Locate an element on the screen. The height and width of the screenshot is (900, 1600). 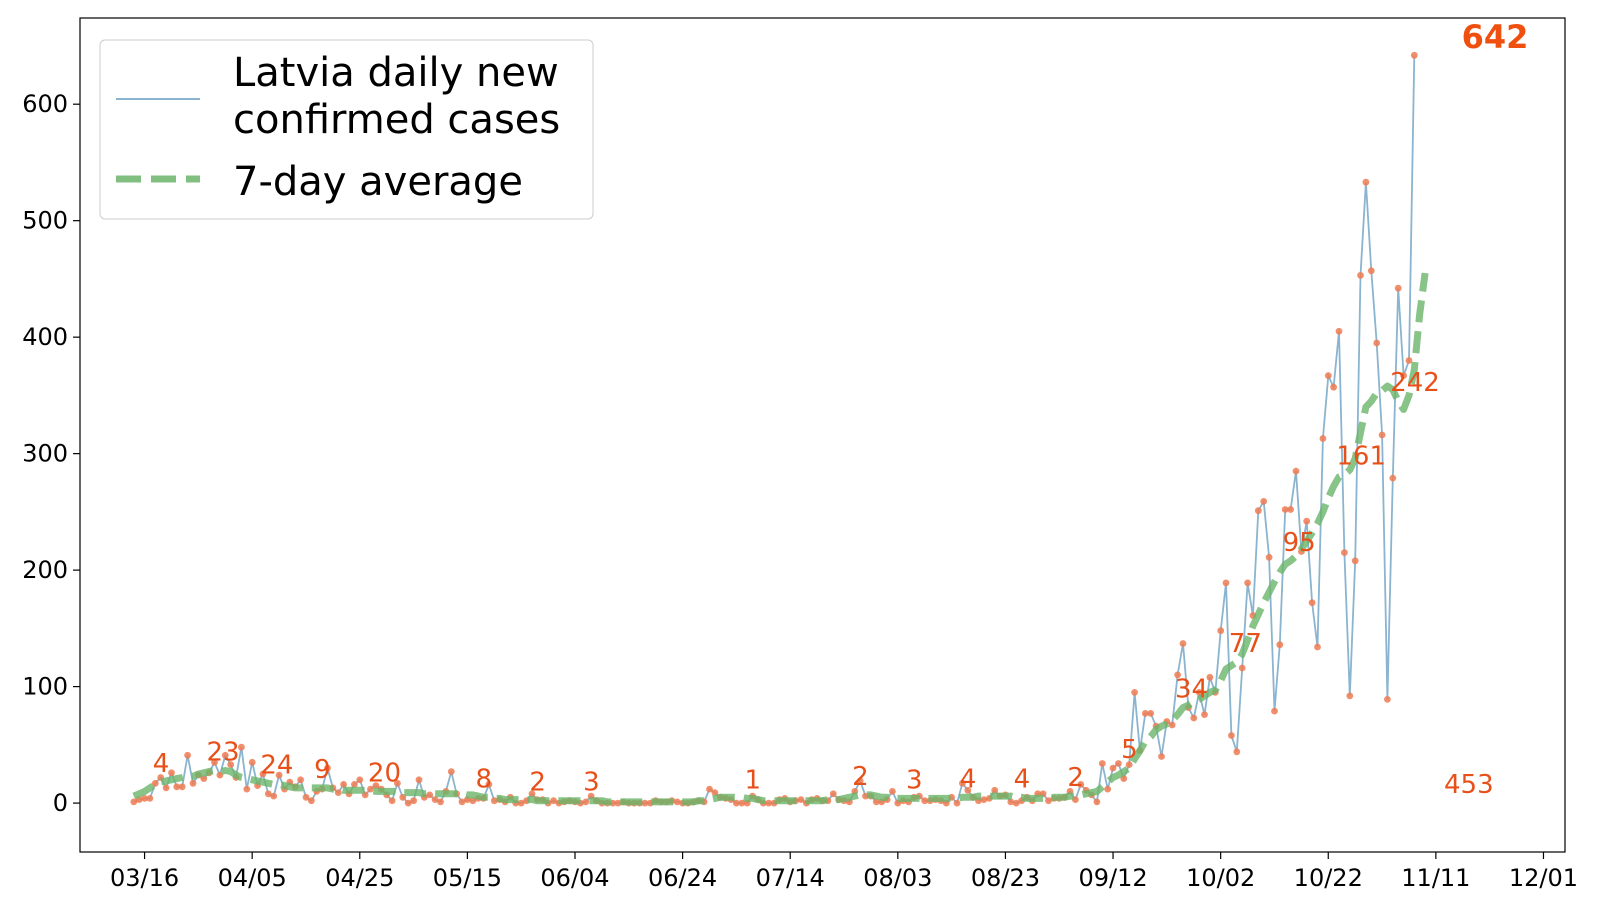
x-tick-label: 10/02 is located at coordinates (1220, 878).